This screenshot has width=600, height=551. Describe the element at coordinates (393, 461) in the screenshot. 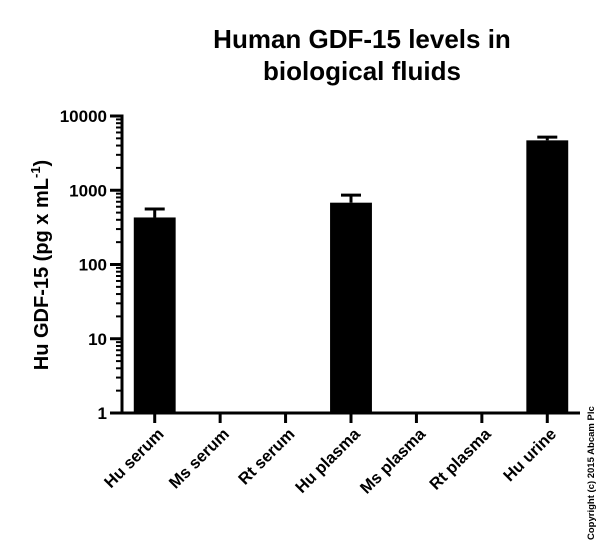

I see `x-tick-label-4: Ms plasma` at that location.